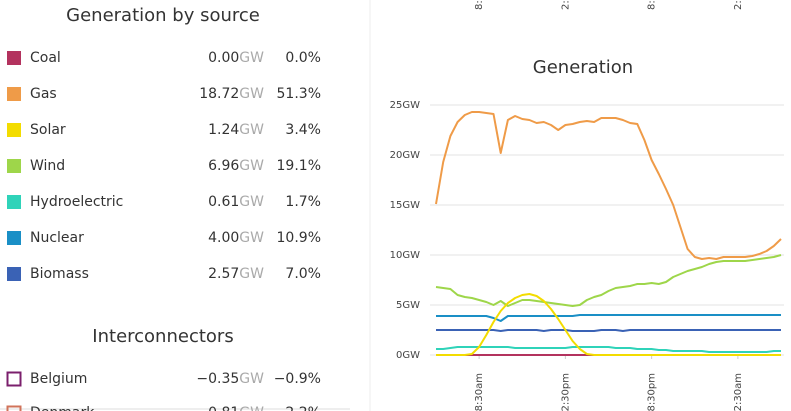 The height and width of the screenshot is (411, 791). I want to click on value: 4.00, so click(223, 238).